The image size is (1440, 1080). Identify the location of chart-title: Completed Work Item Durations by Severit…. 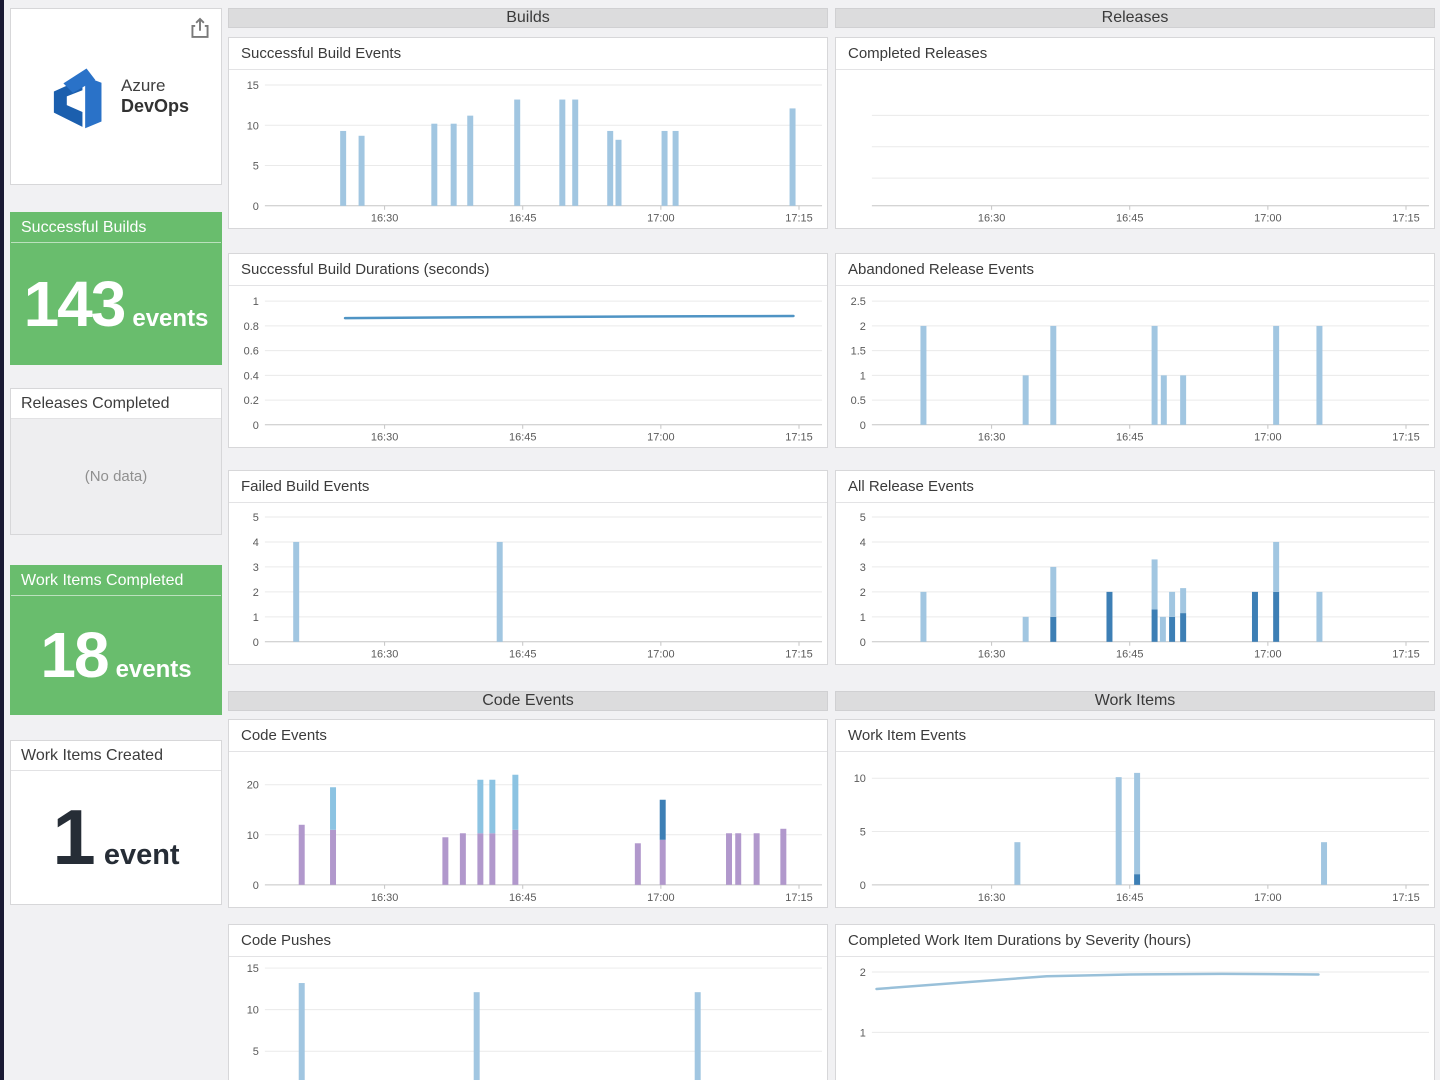
(1135, 941).